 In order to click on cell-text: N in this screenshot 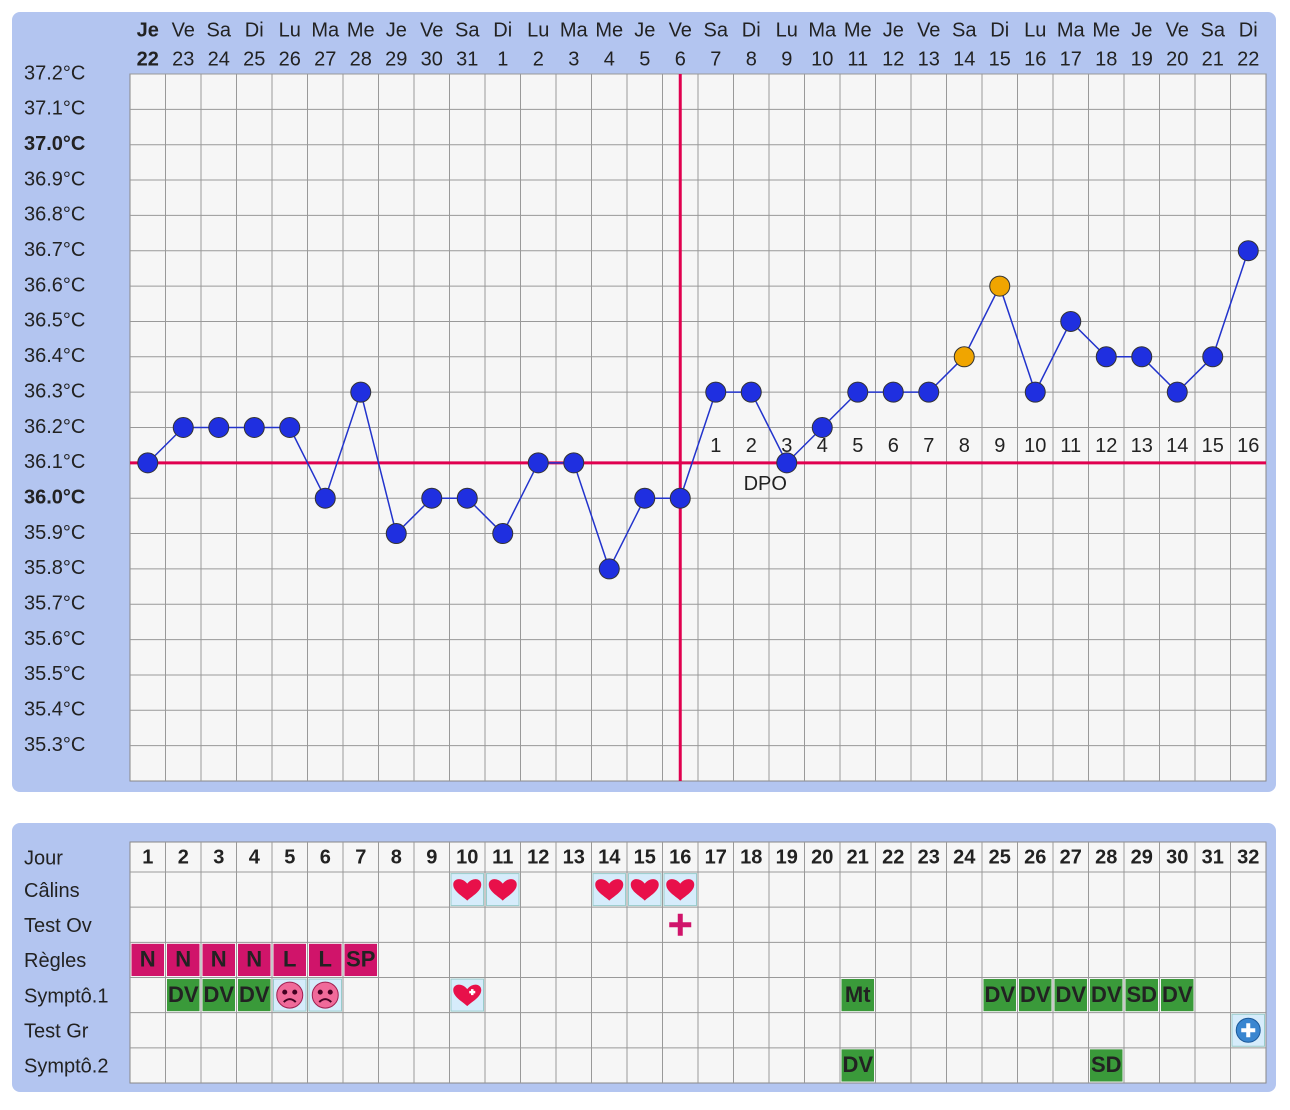, I will do `click(183, 959)`.